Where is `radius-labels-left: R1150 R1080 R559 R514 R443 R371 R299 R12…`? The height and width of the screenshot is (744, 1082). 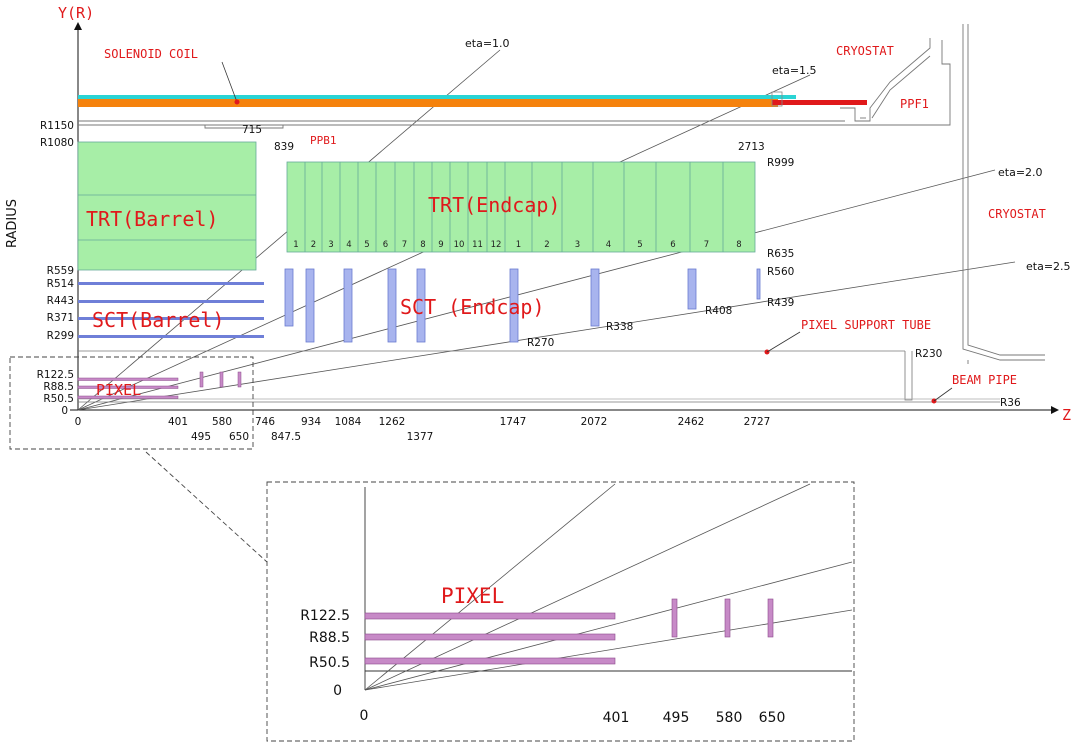
radius-labels-left: R1150 R1080 R559 R514 R443 R371 R299 R12… is located at coordinates (56, 268).